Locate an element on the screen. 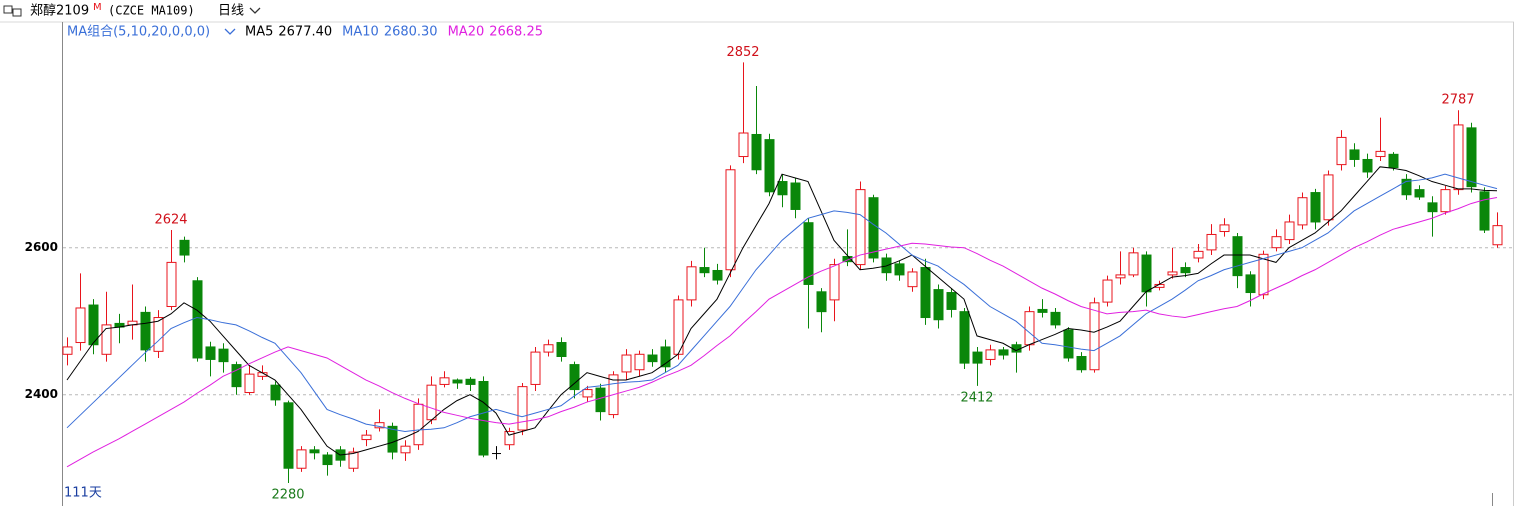 The image size is (1514, 506). legend-name: MA20 is located at coordinates (466, 32).